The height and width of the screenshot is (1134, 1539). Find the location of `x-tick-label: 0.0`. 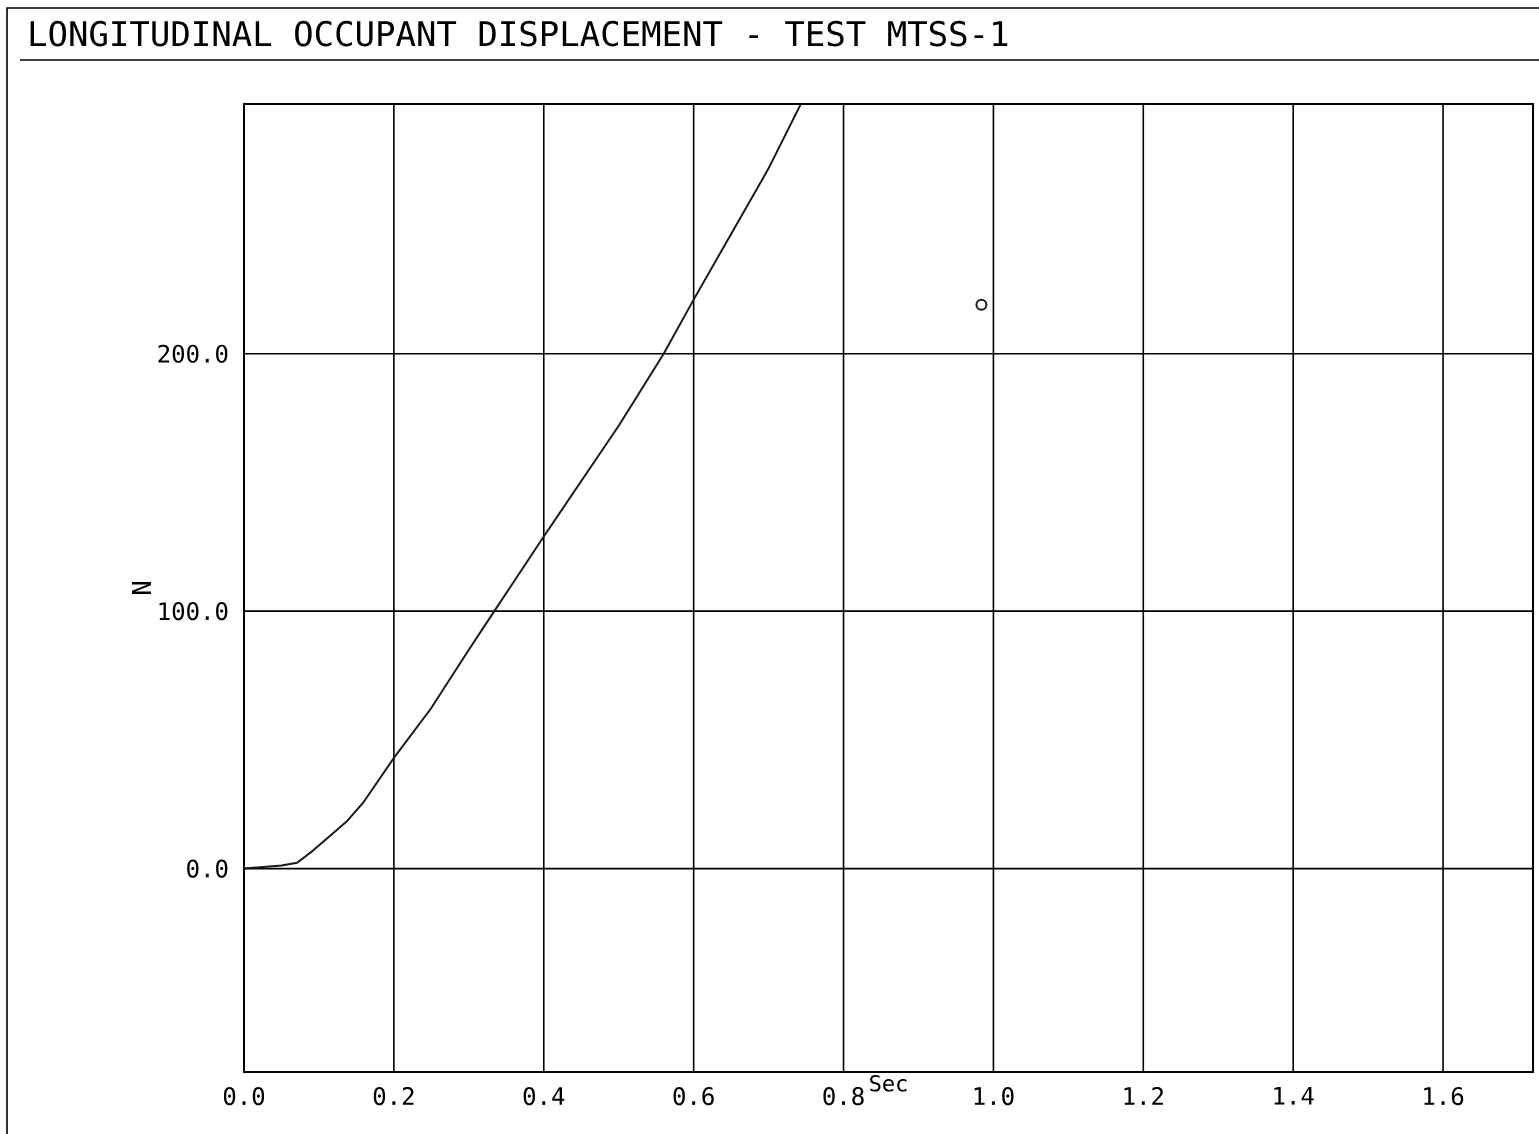

x-tick-label: 0.0 is located at coordinates (244, 1096).